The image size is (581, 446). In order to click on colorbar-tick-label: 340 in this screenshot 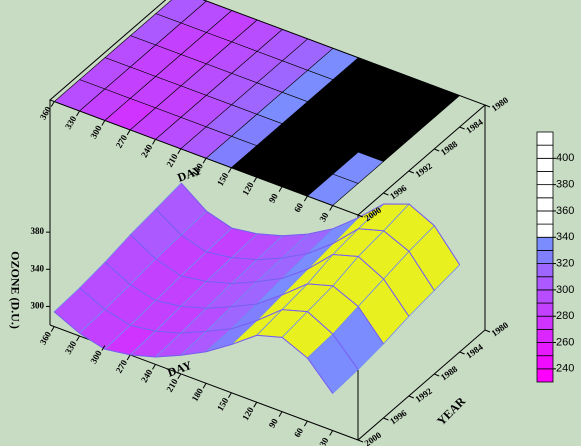, I will do `click(565, 237)`.